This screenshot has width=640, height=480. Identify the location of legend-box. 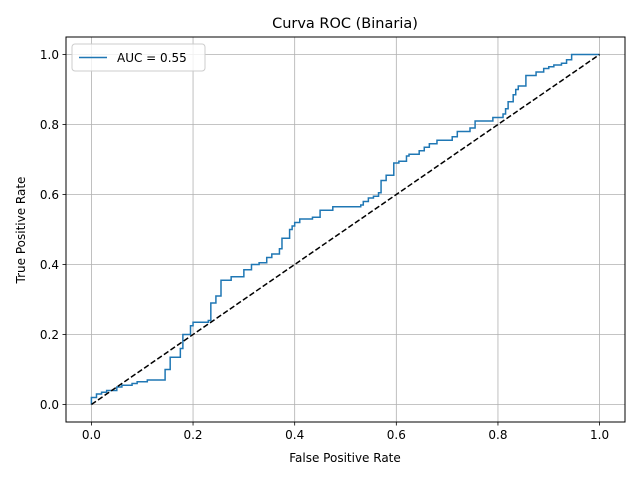
(138, 57).